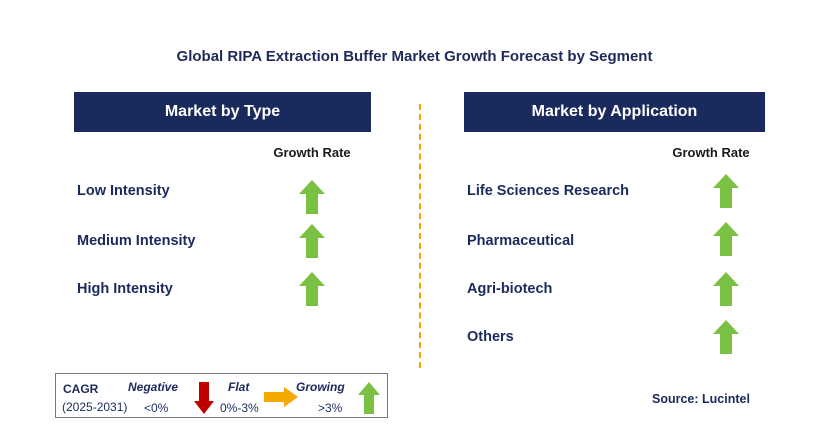 Image resolution: width=829 pixels, height=448 pixels. Describe the element at coordinates (521, 241) in the screenshot. I see `application-row-pharmaceutical: Pharmaceutical` at that location.